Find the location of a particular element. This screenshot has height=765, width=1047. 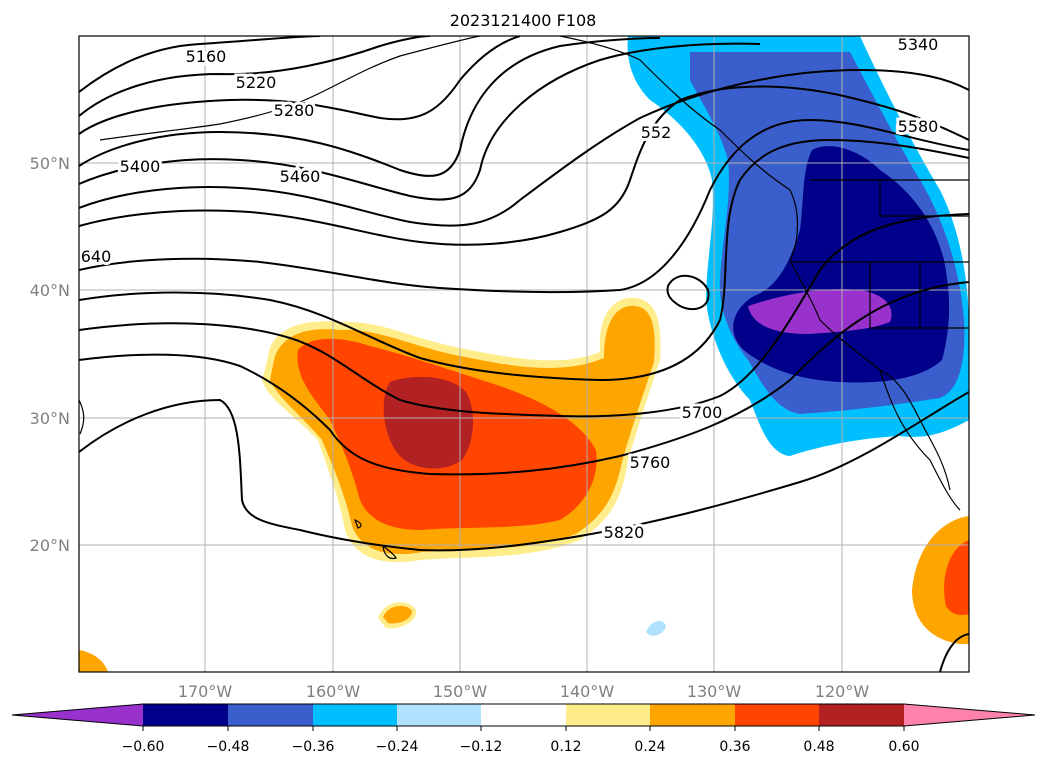

longitude-labels: 170°W 160°W 150°W 140°W 130°W 120°W is located at coordinates (524, 691).